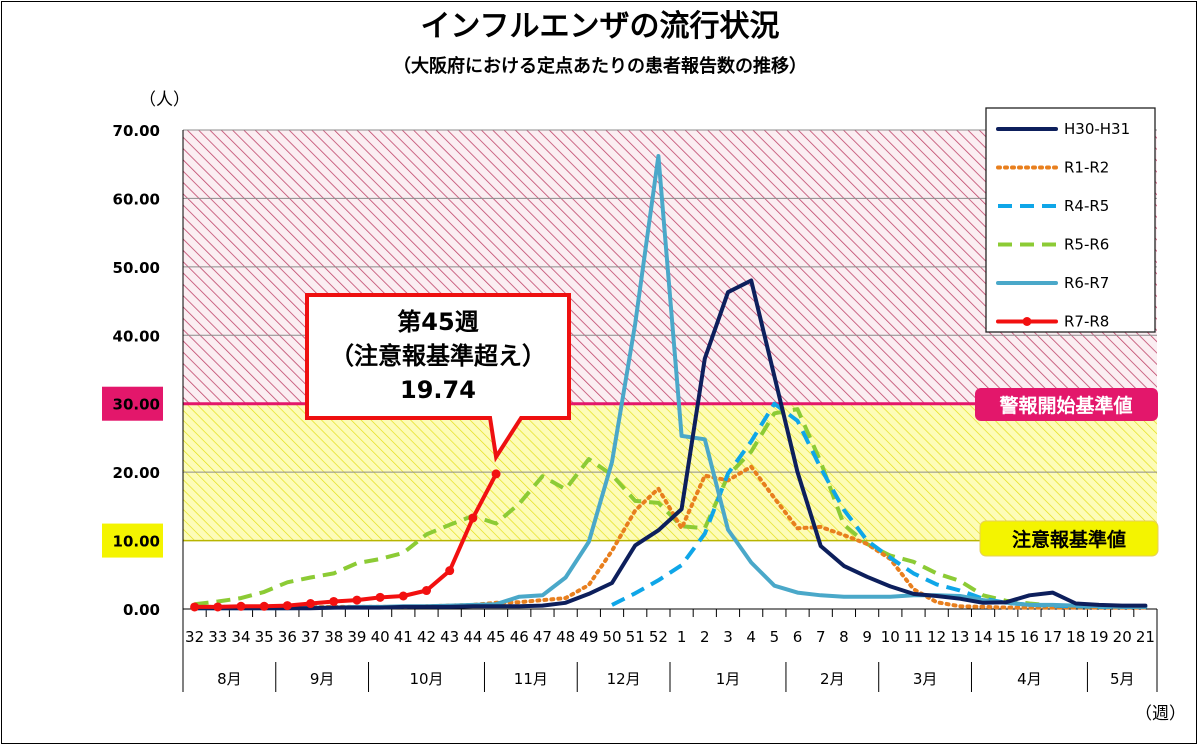 Image resolution: width=1200 pixels, height=747 pixels. I want to click on week-label: 42, so click(426, 637).